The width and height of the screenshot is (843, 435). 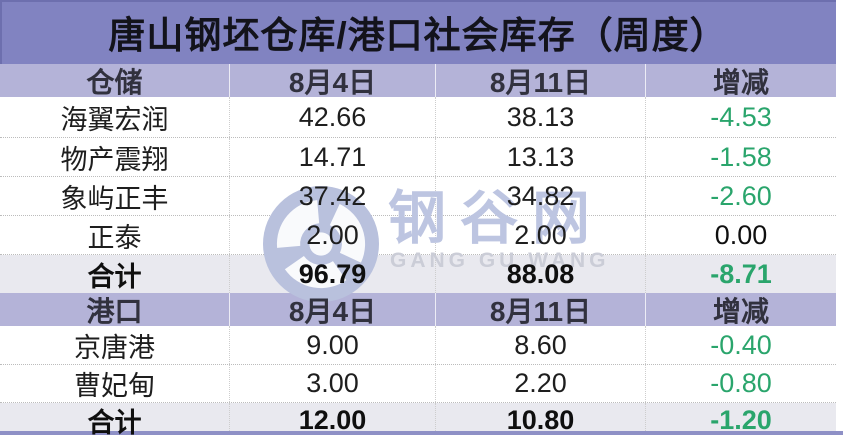 What do you see at coordinates (418, 235) in the screenshot?
I see `table-row: 正泰 2.00 2.00 0.00` at bounding box center [418, 235].